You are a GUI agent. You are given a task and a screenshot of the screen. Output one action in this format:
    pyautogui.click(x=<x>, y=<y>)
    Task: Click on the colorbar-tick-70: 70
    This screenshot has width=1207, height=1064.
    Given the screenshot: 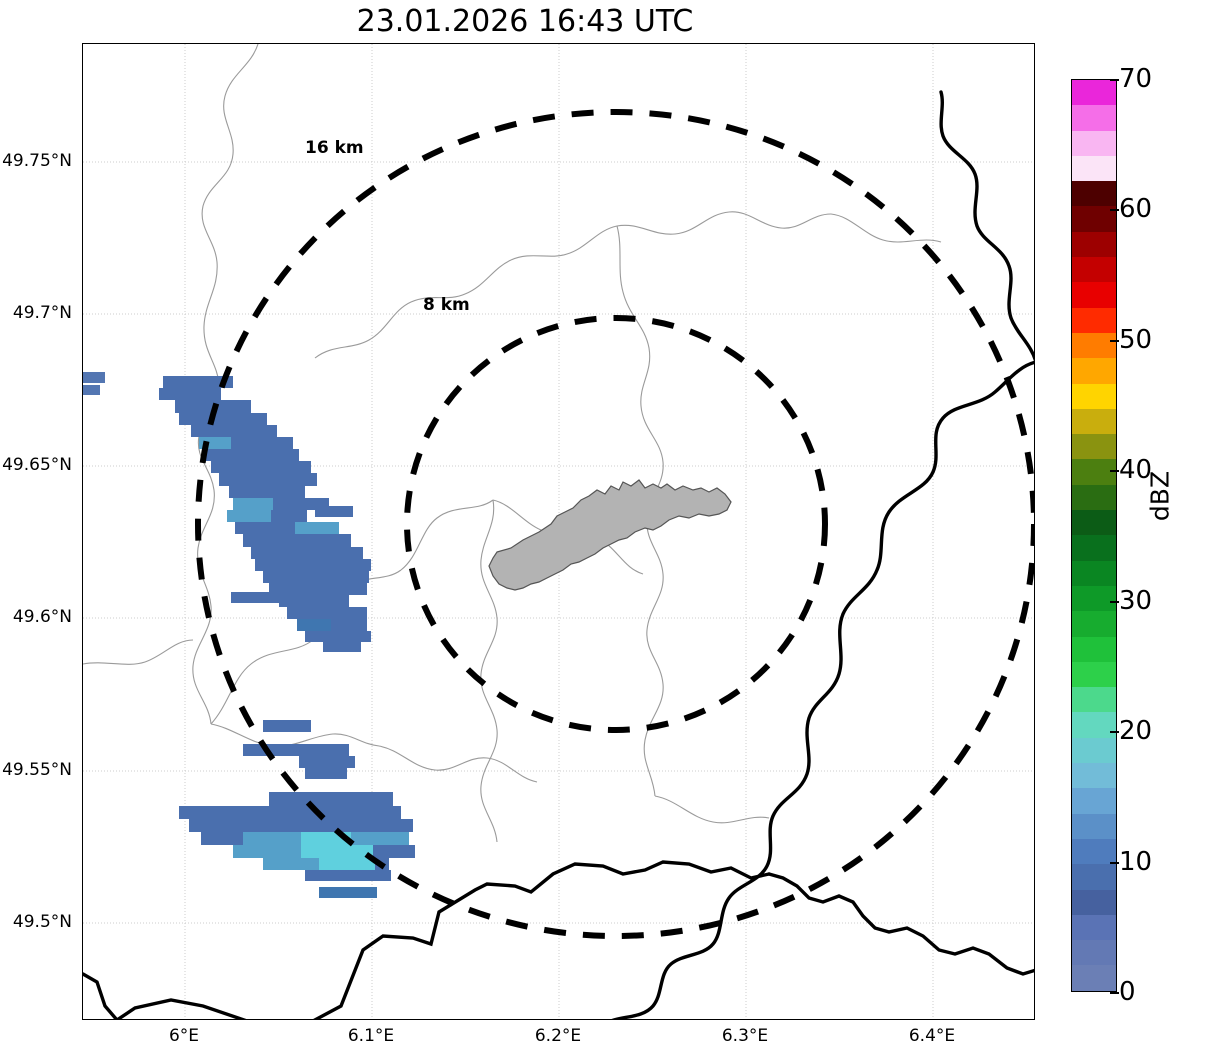 What is the action you would take?
    pyautogui.click(x=1136, y=79)
    